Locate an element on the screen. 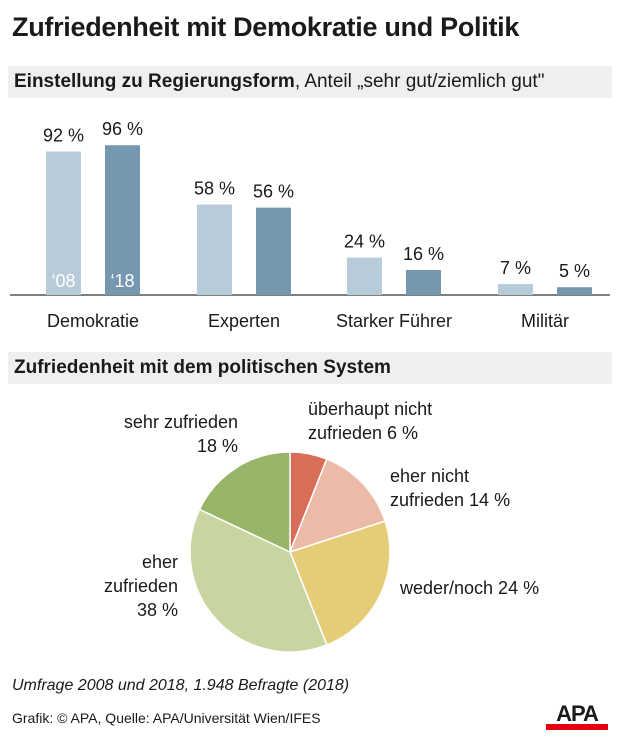 The image size is (620, 739). bar-value-label: 58 % is located at coordinates (214, 189).